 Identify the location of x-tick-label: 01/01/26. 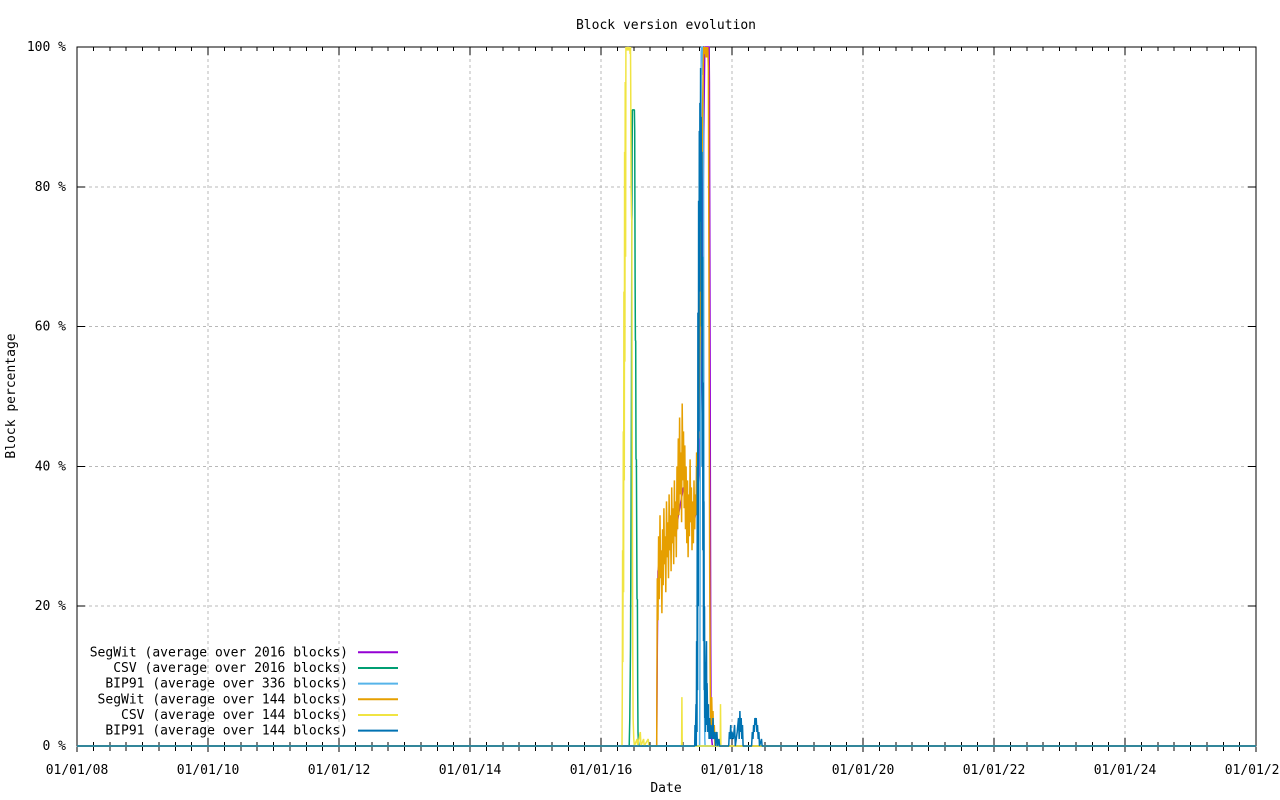
(1252, 770).